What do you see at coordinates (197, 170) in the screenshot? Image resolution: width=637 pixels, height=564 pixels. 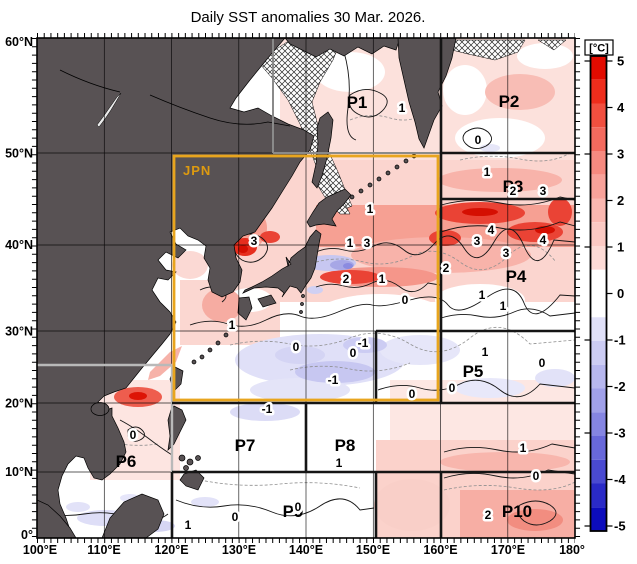 I see `jpn-box-label: JPN` at bounding box center [197, 170].